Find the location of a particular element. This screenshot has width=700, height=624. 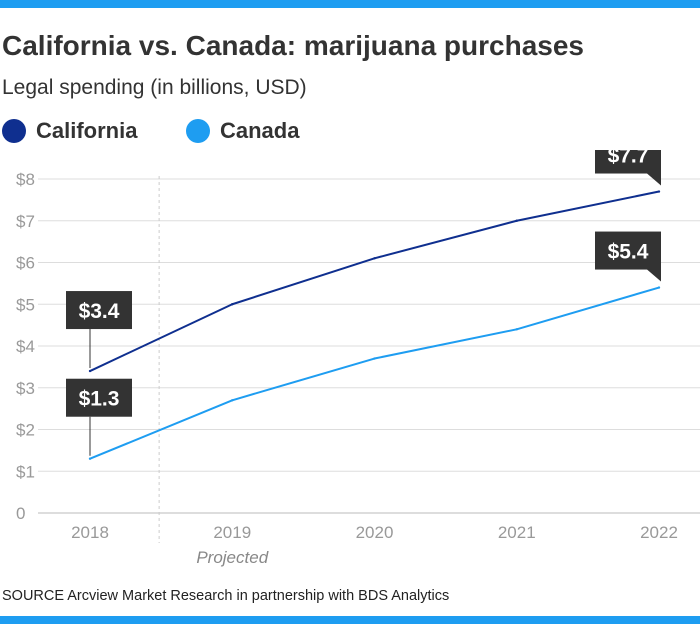

data-label-callout: $7.7 is located at coordinates (628, 168).